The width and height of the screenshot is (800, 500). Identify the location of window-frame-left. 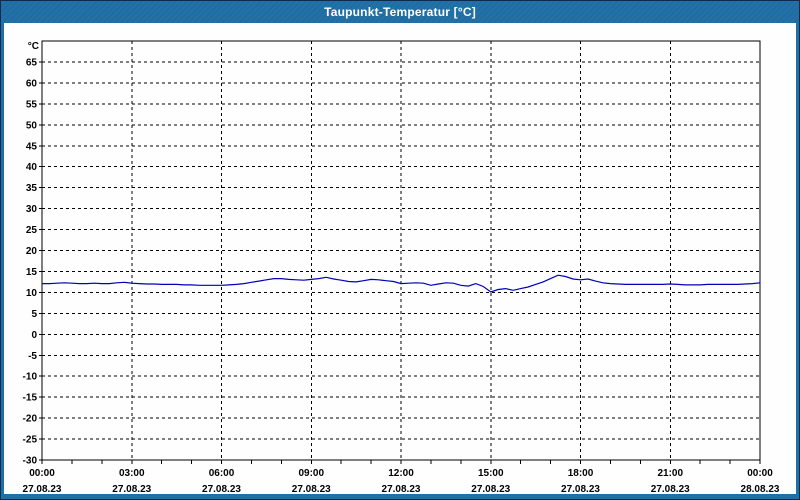
(2, 261).